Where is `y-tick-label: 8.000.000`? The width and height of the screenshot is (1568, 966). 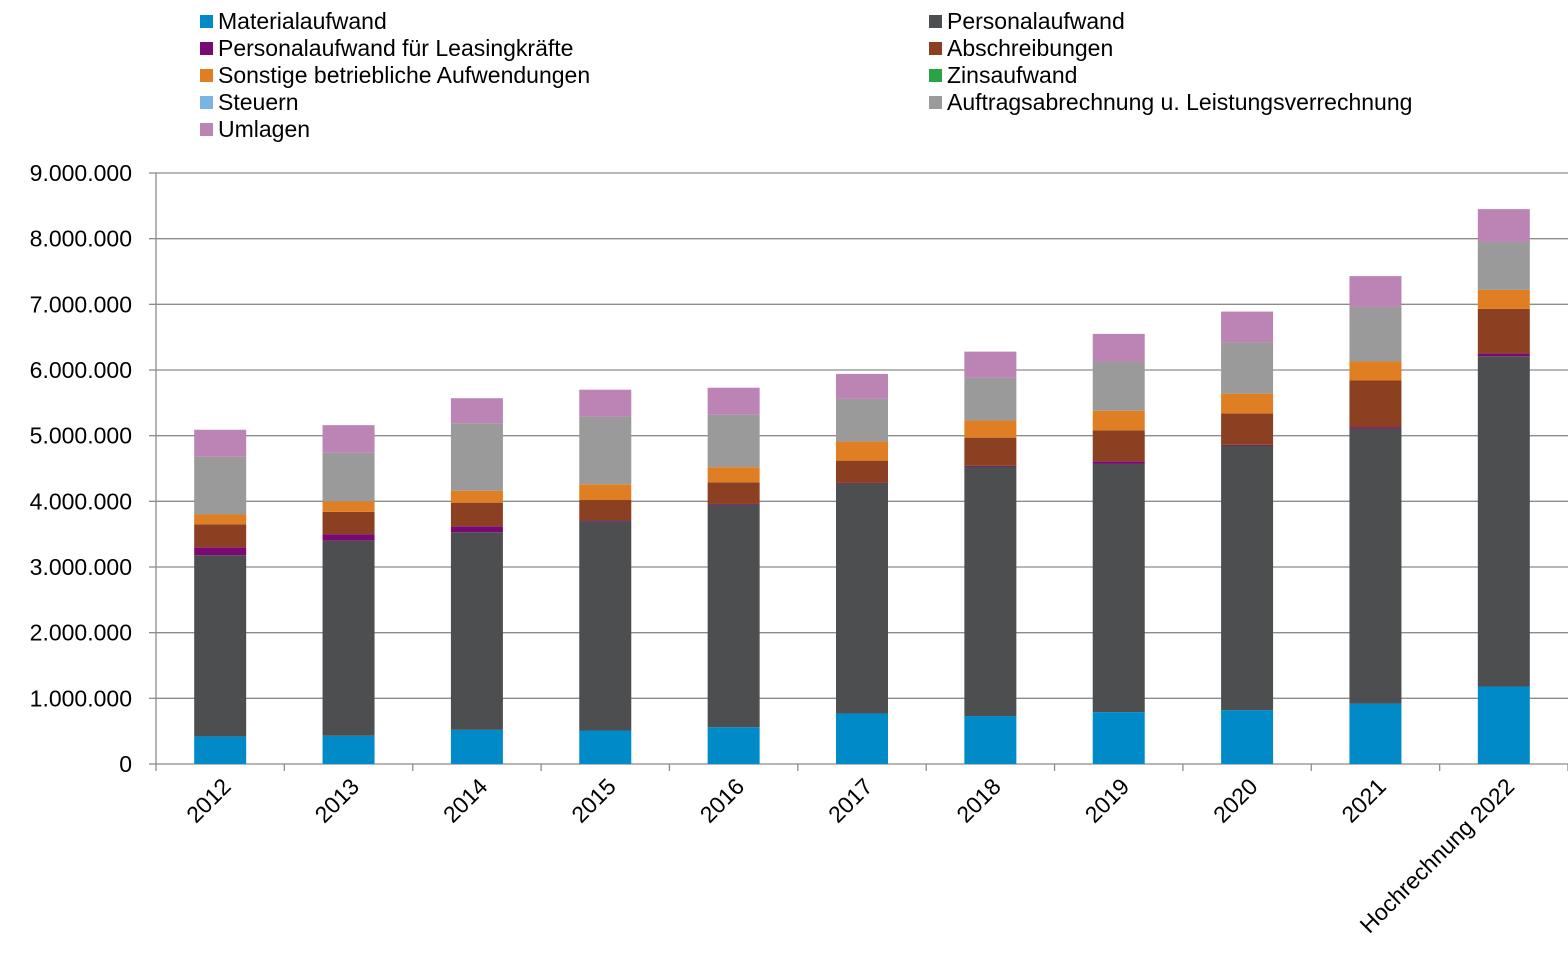
y-tick-label: 8.000.000 is located at coordinates (81, 239).